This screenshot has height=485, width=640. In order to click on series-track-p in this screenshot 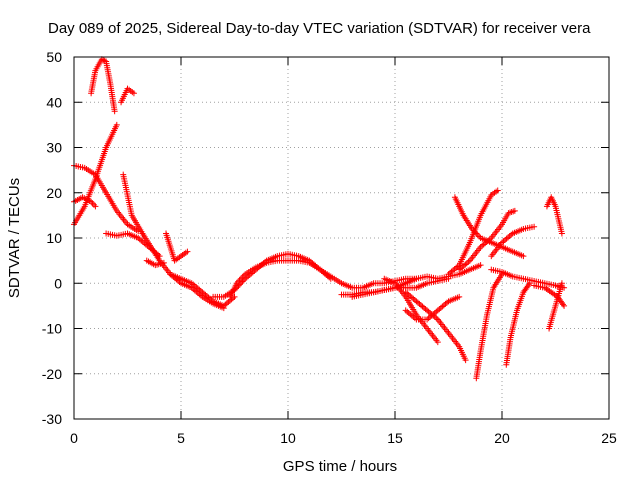, I will do `click(435, 326)`.